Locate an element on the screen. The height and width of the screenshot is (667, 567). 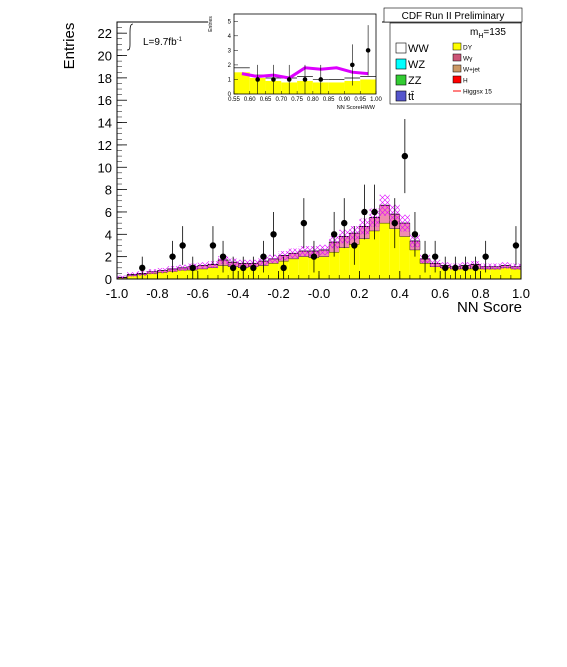
y-tick-label: 0 is located at coordinates (108, 279).